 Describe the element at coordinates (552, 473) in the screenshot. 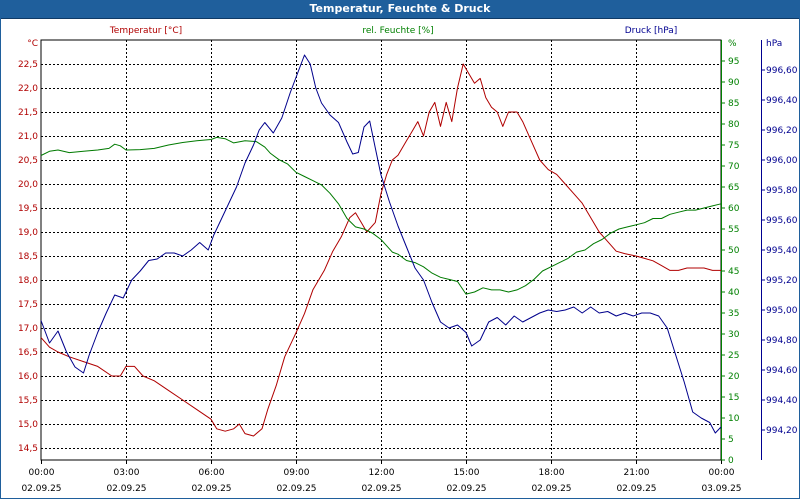

I see `x-tick-time: 18:00` at that location.